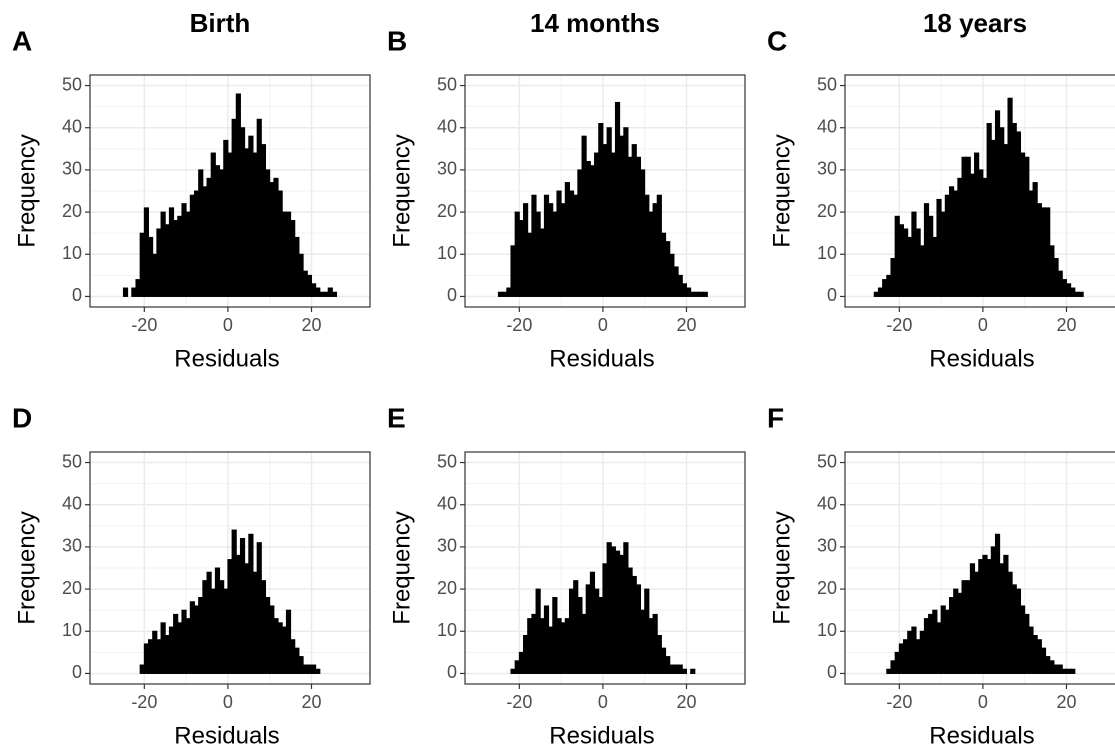 Image resolution: width=1115 pixels, height=756 pixels. What do you see at coordinates (777, 40) in the screenshot?
I see `panel-label: C` at bounding box center [777, 40].